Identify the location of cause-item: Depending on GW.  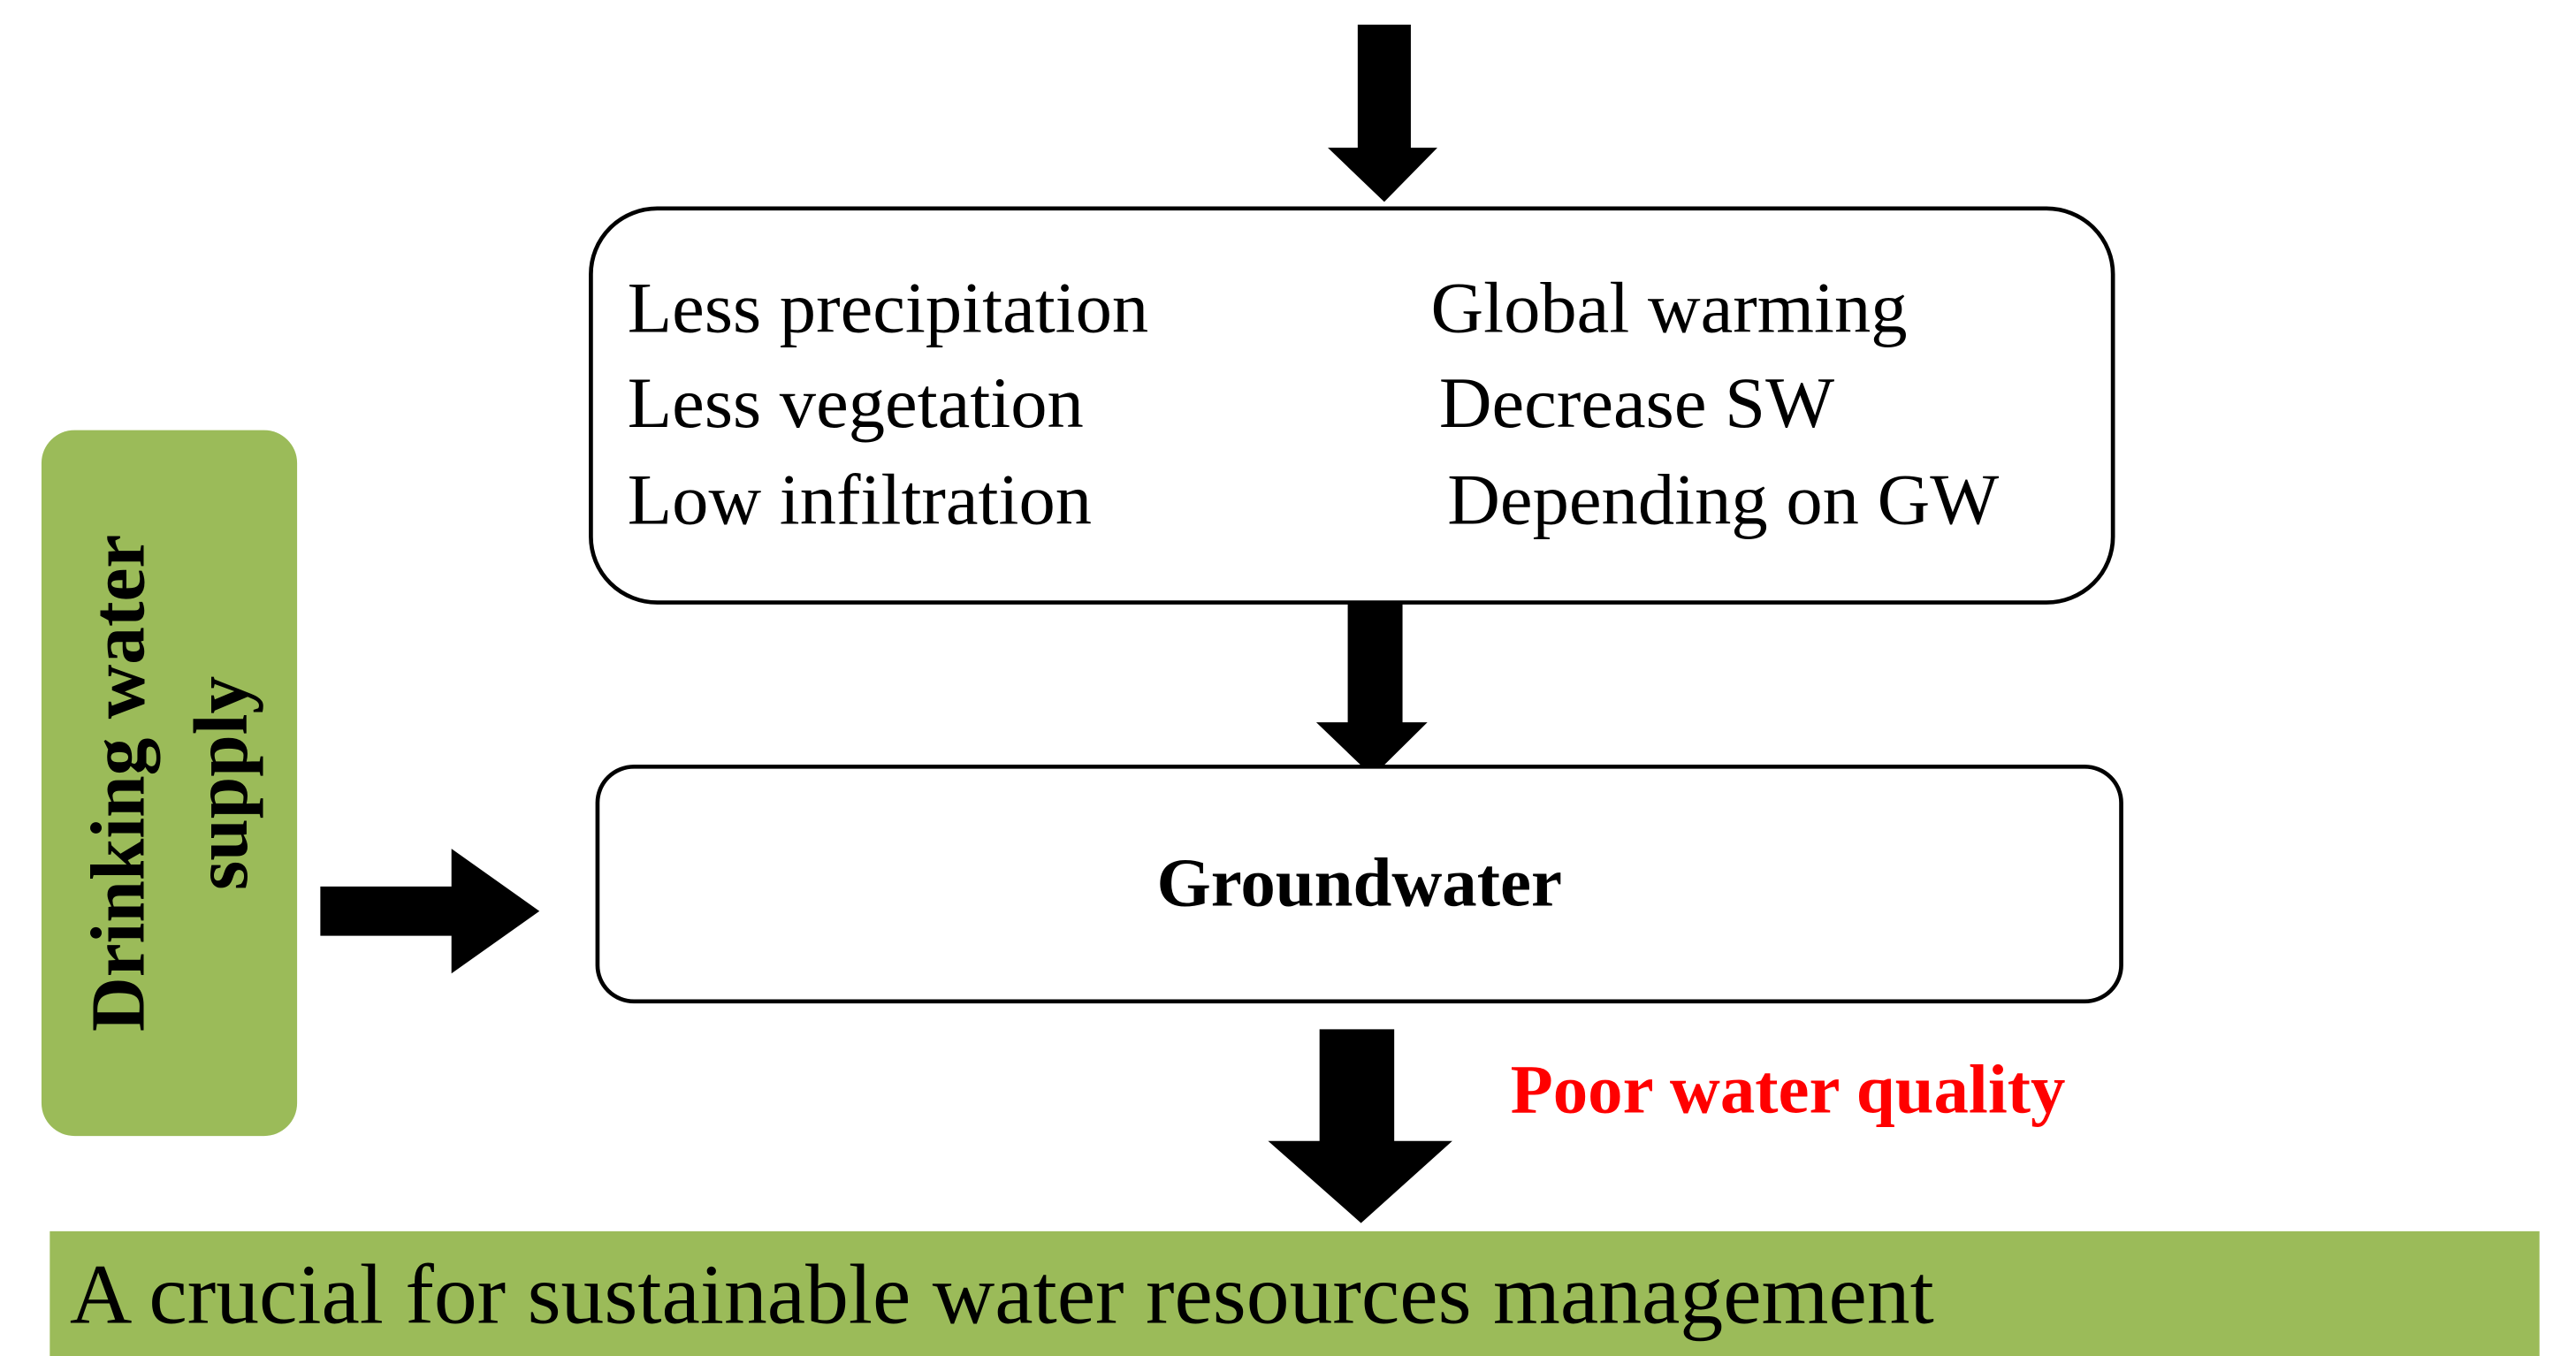
(1723, 500).